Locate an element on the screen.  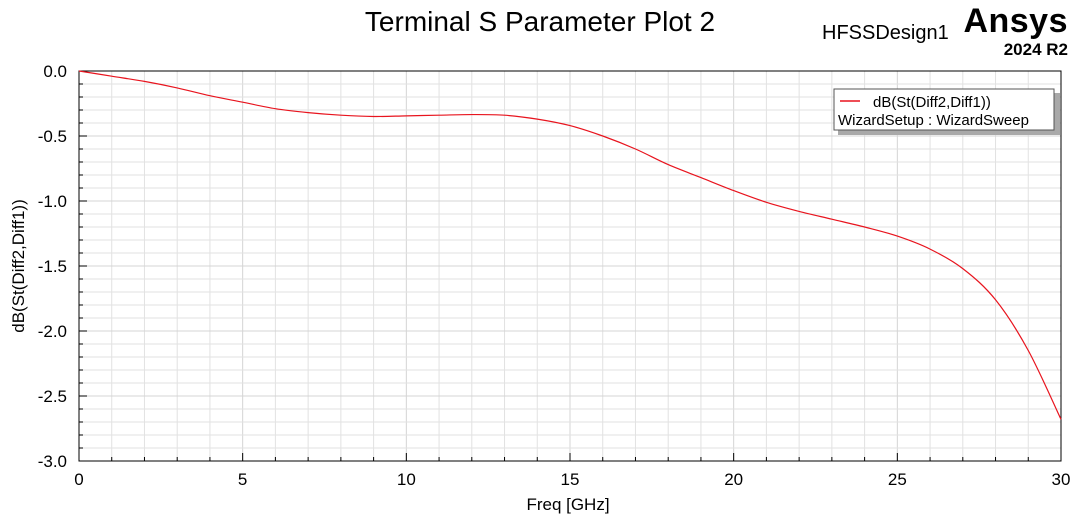
legend-box is located at coordinates (944, 109).